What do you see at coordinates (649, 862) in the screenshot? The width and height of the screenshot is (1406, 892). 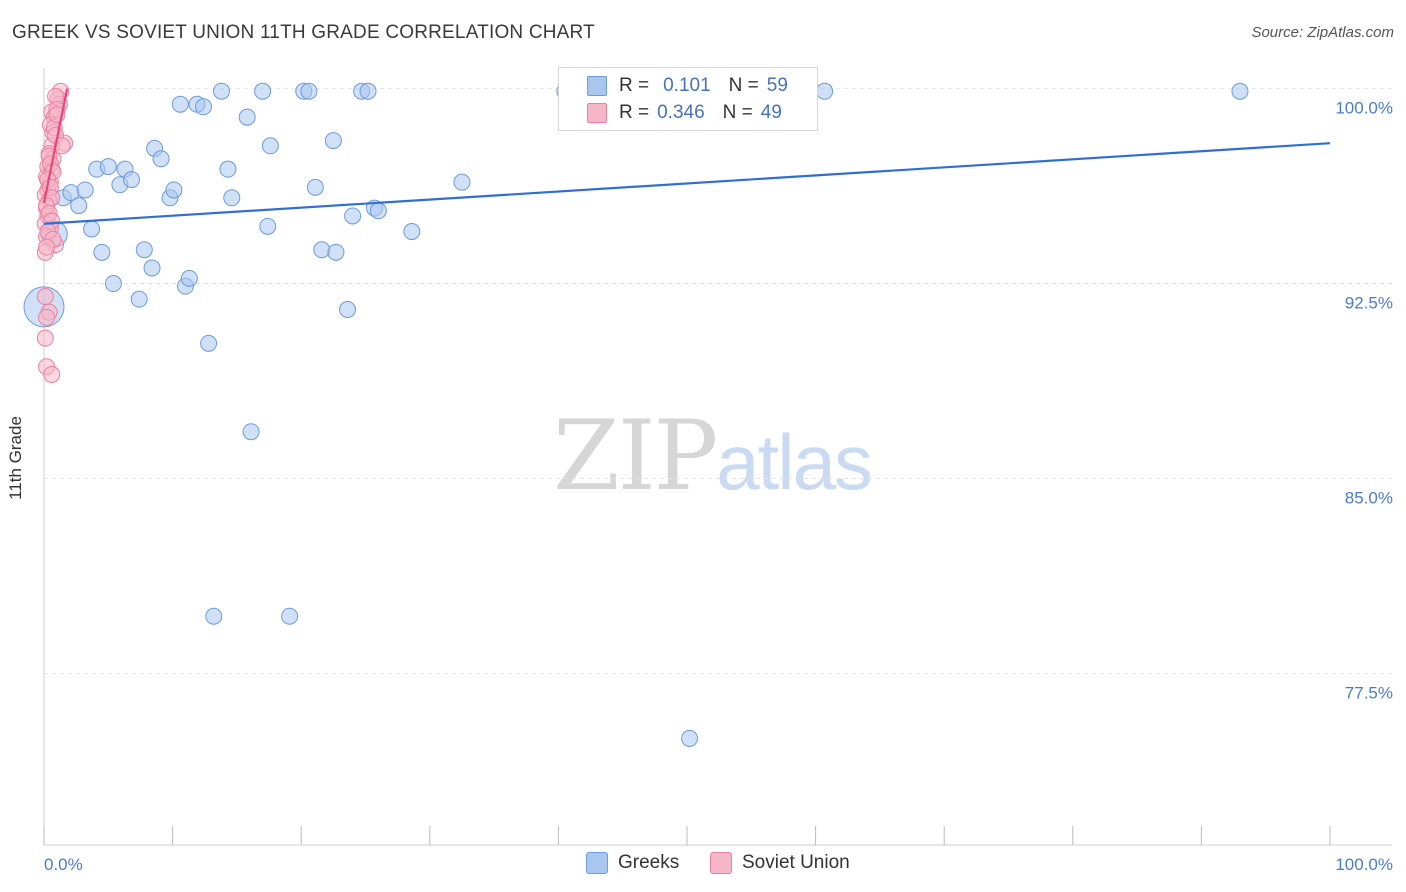 I see `greeks-legend-label: Greeks` at bounding box center [649, 862].